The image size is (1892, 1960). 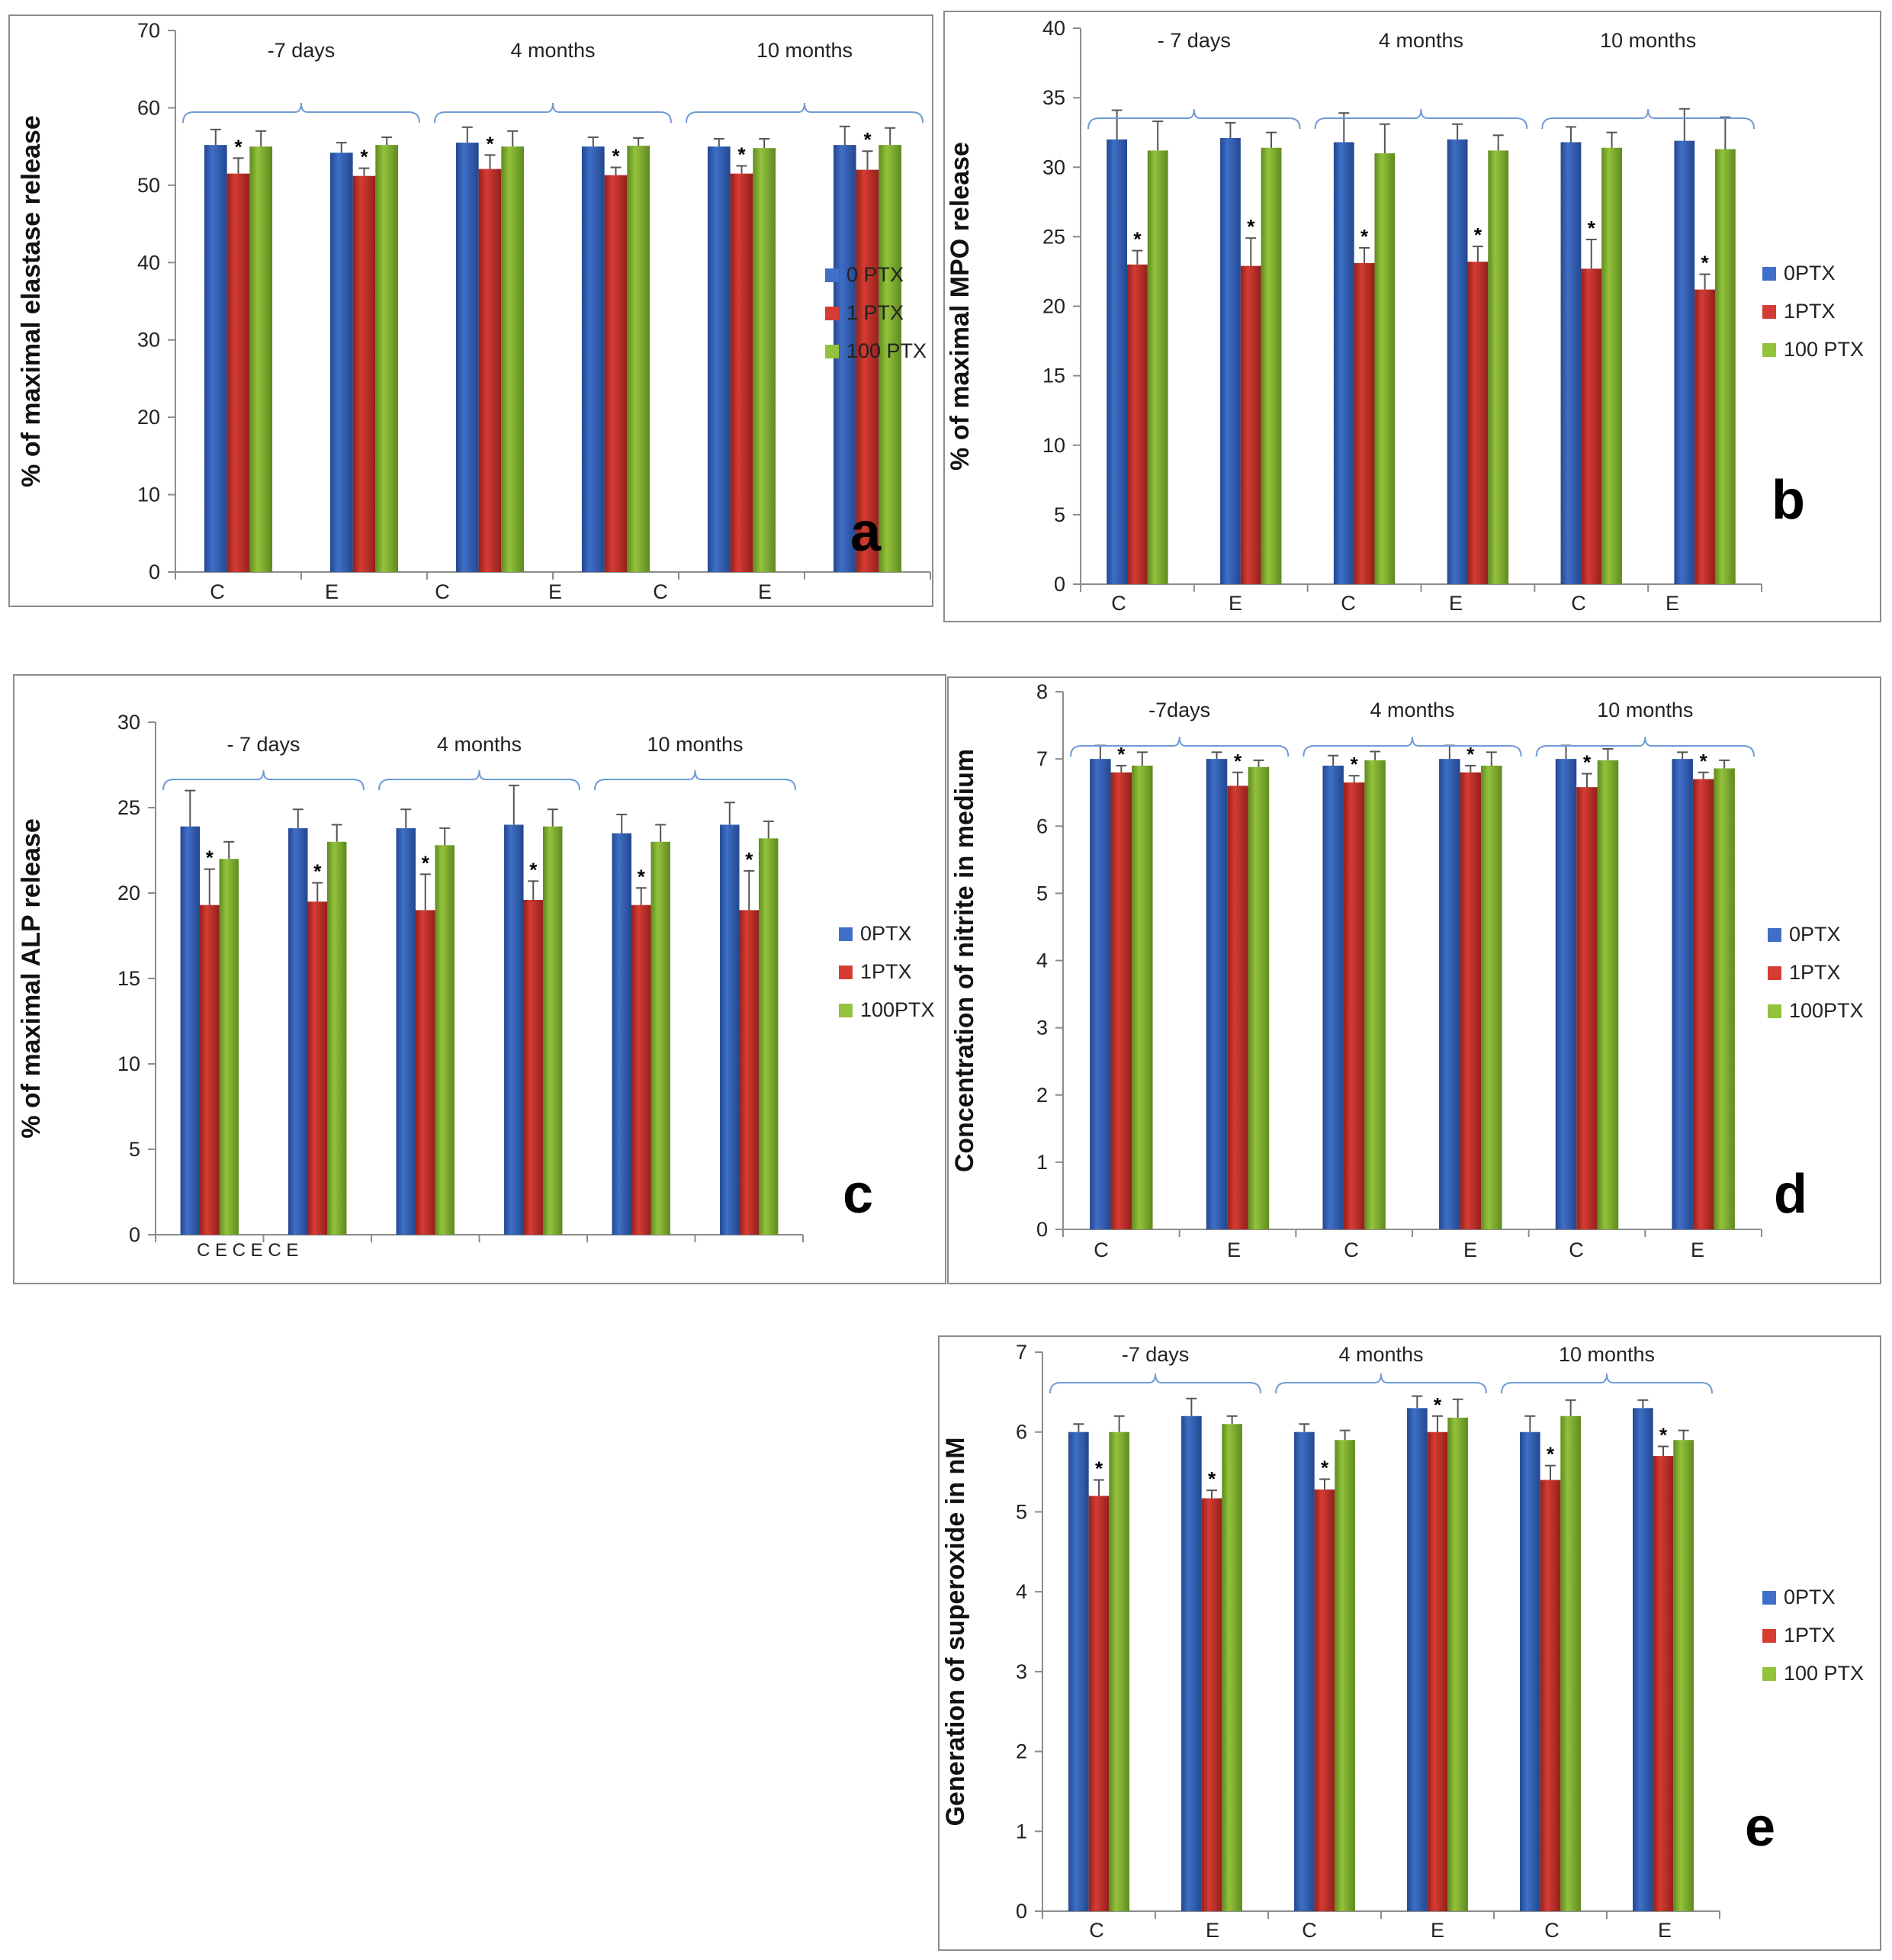 I want to click on legend-label: 1 PTX, so click(x=875, y=312).